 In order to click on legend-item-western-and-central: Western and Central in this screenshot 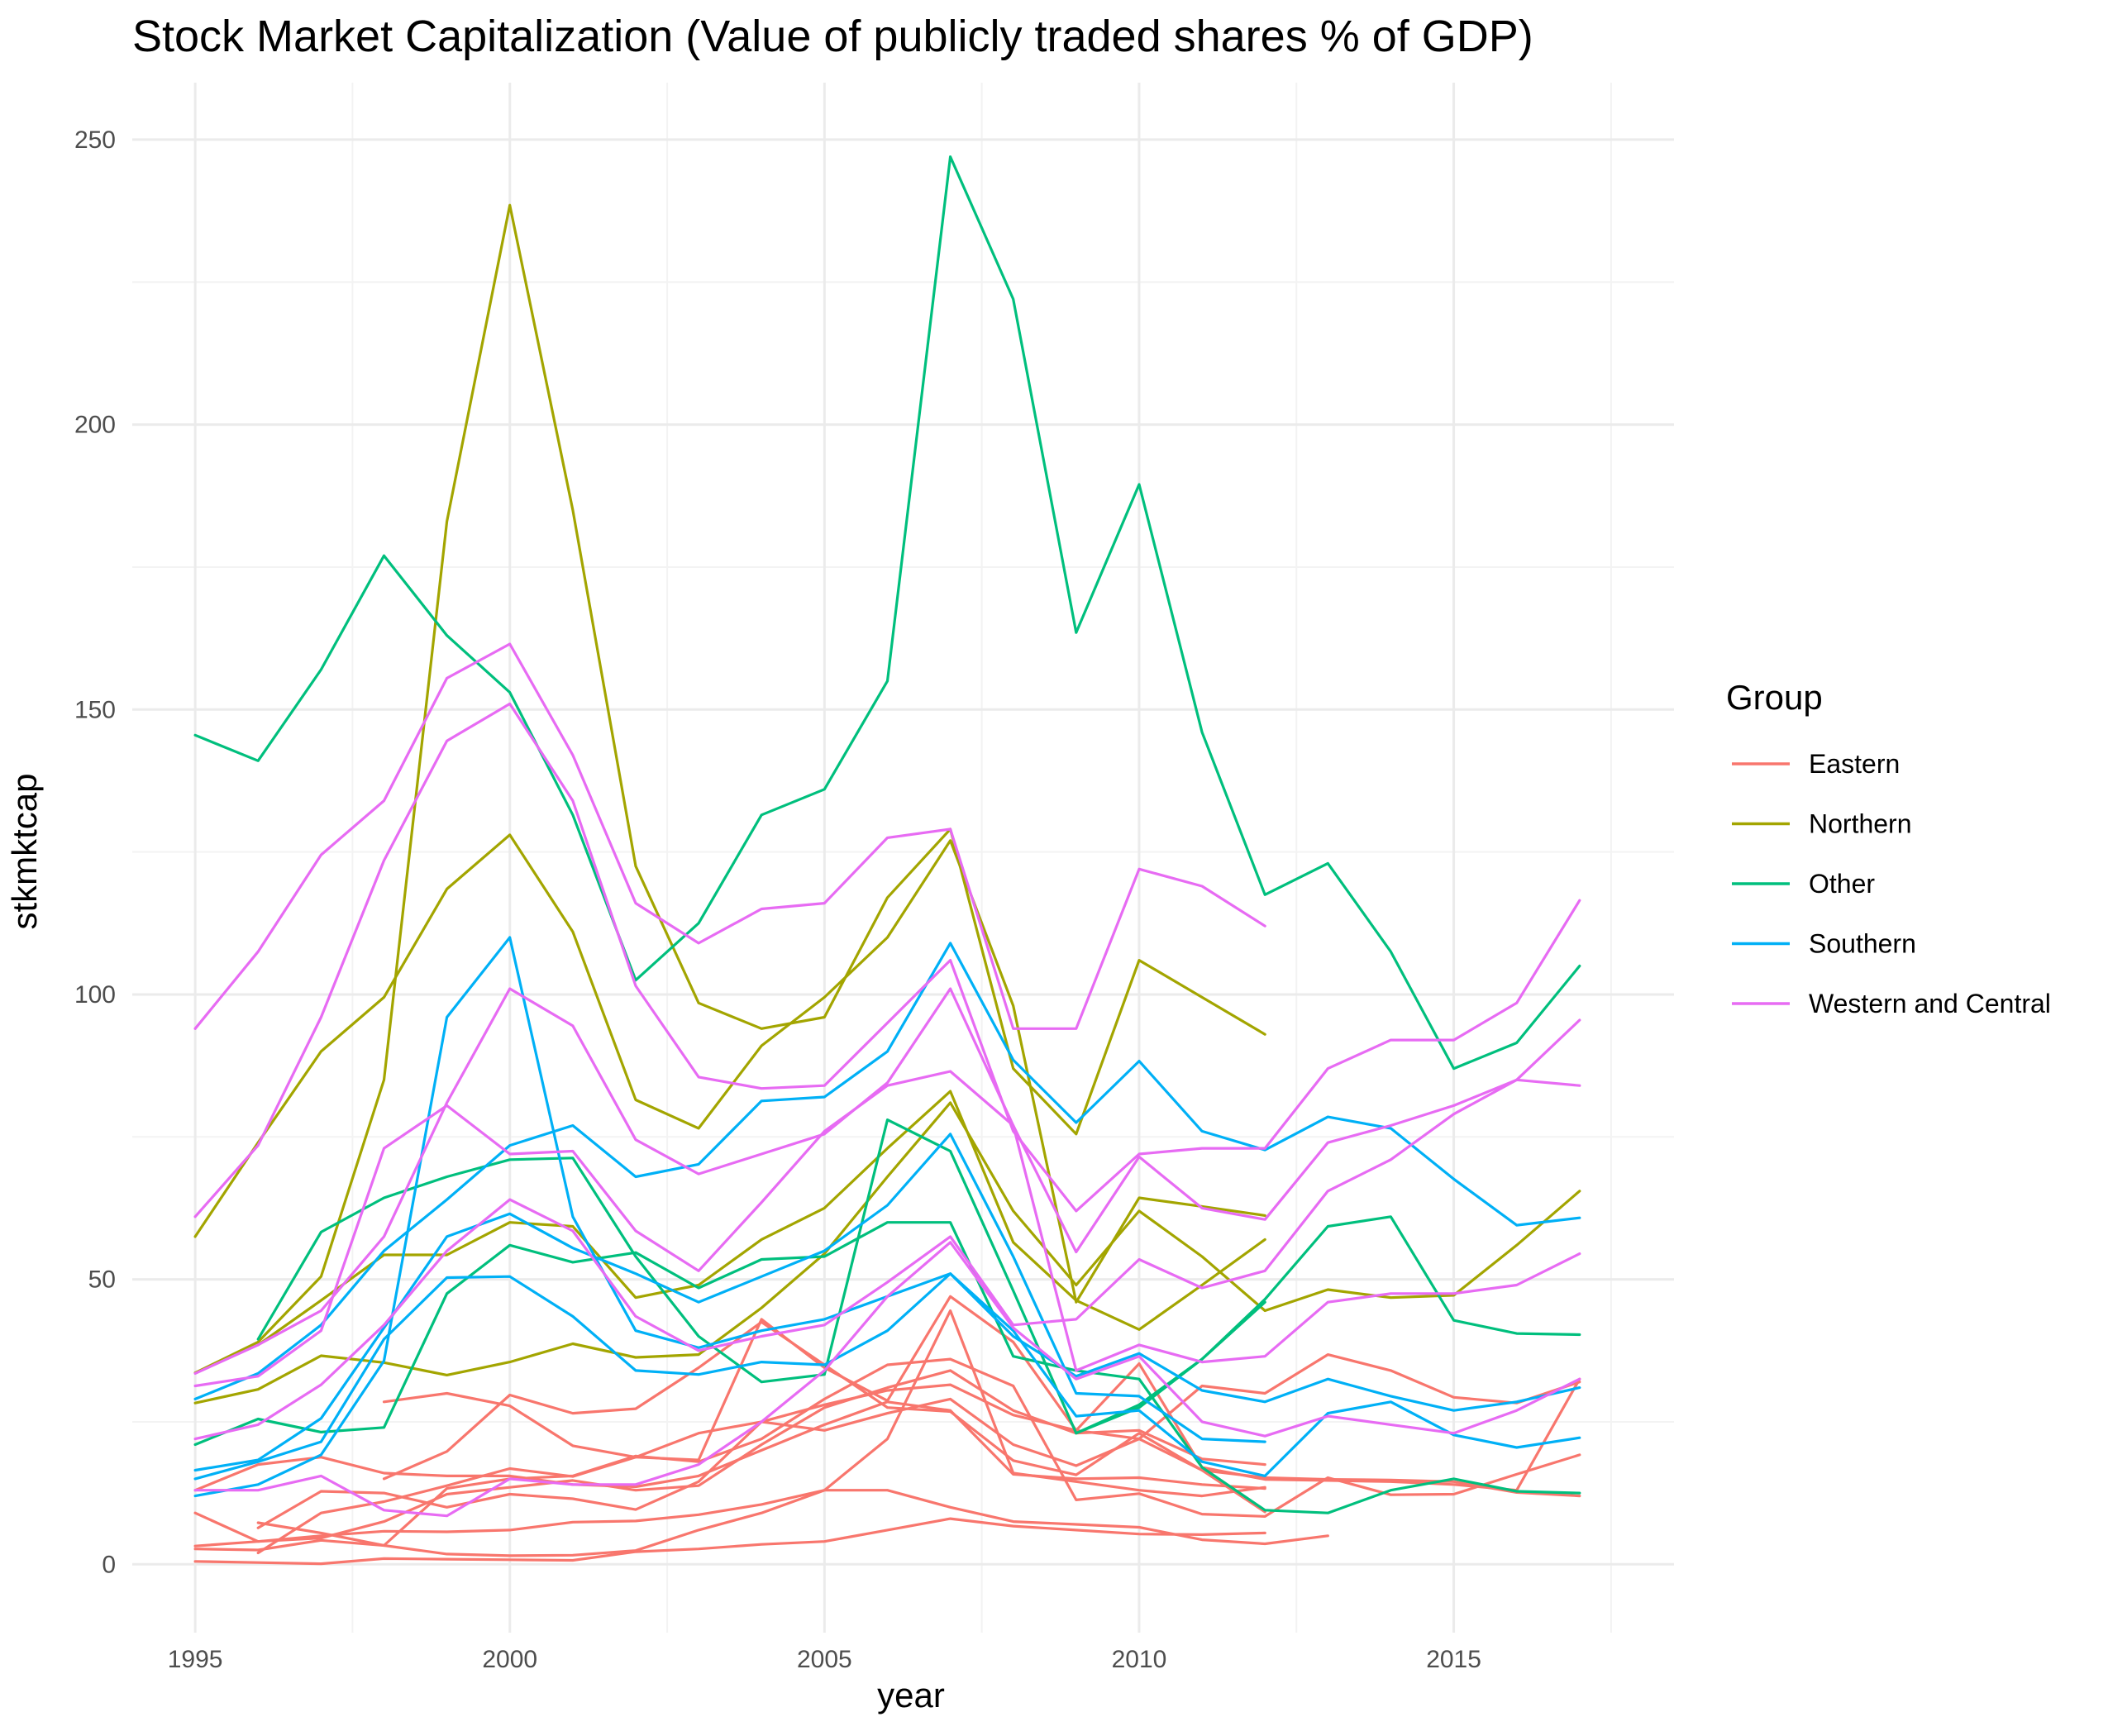, I will do `click(1891, 1004)`.